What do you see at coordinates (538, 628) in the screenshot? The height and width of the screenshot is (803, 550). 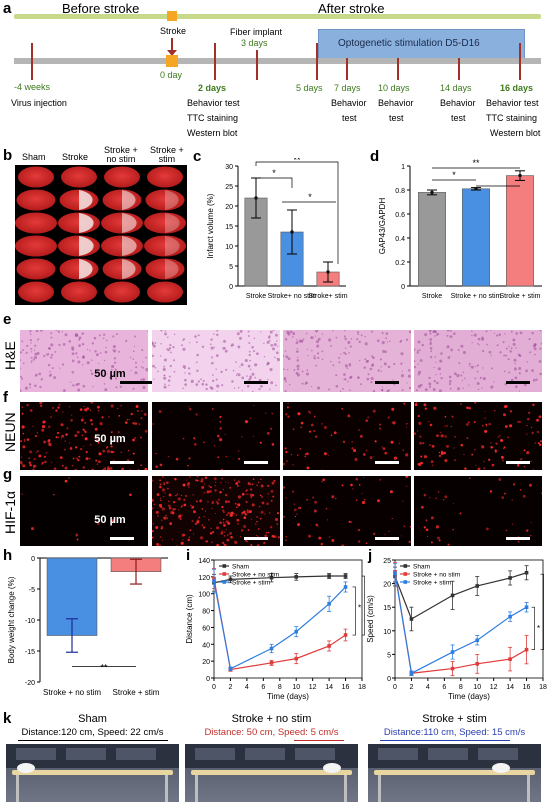 I see `sig-label: *` at bounding box center [538, 628].